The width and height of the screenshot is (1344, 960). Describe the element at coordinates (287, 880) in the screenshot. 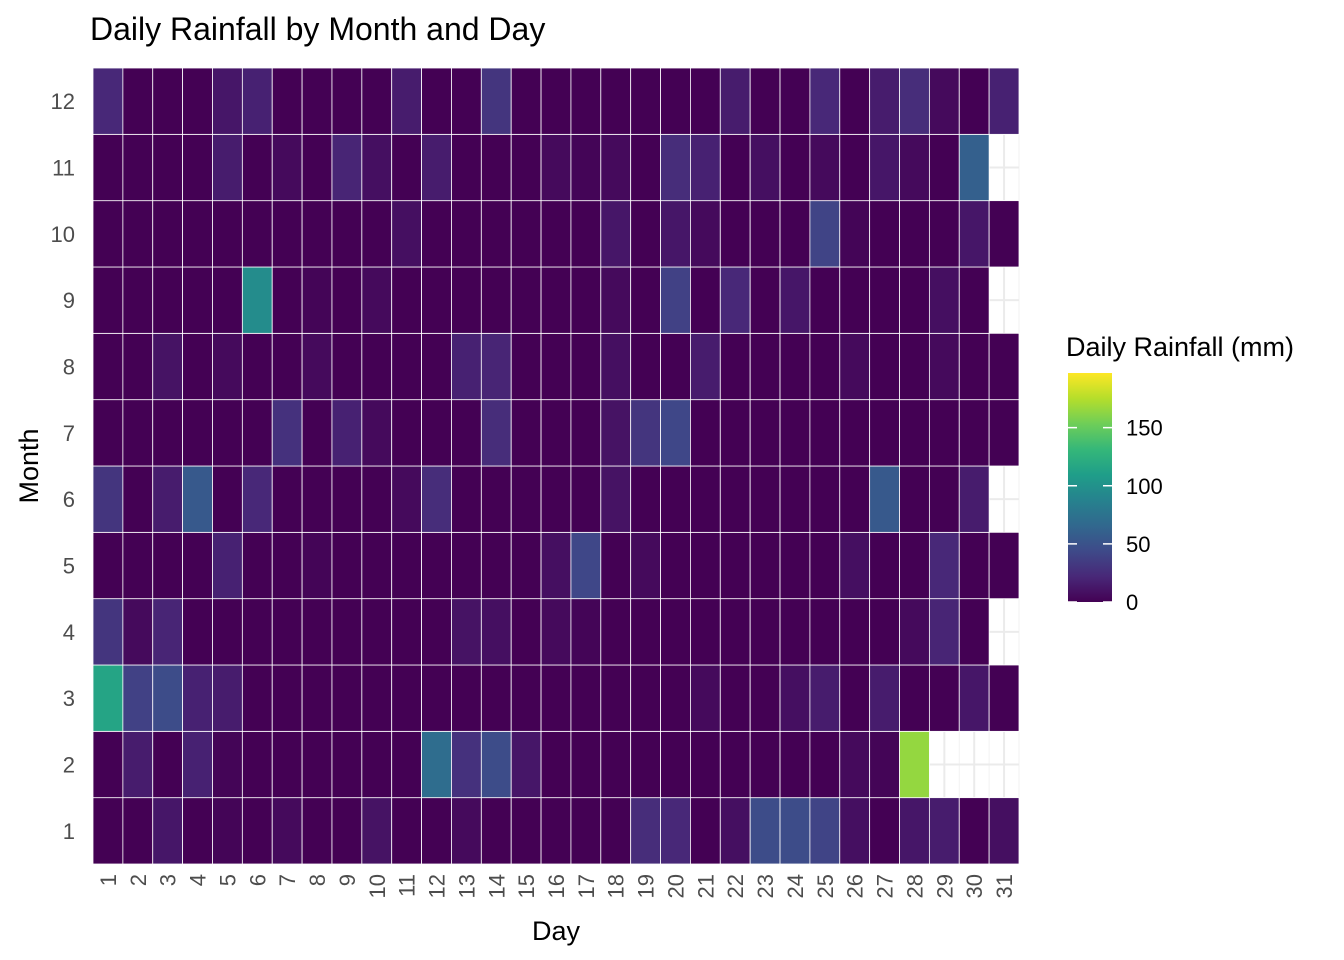

I see `x-tick-label: 7` at that location.